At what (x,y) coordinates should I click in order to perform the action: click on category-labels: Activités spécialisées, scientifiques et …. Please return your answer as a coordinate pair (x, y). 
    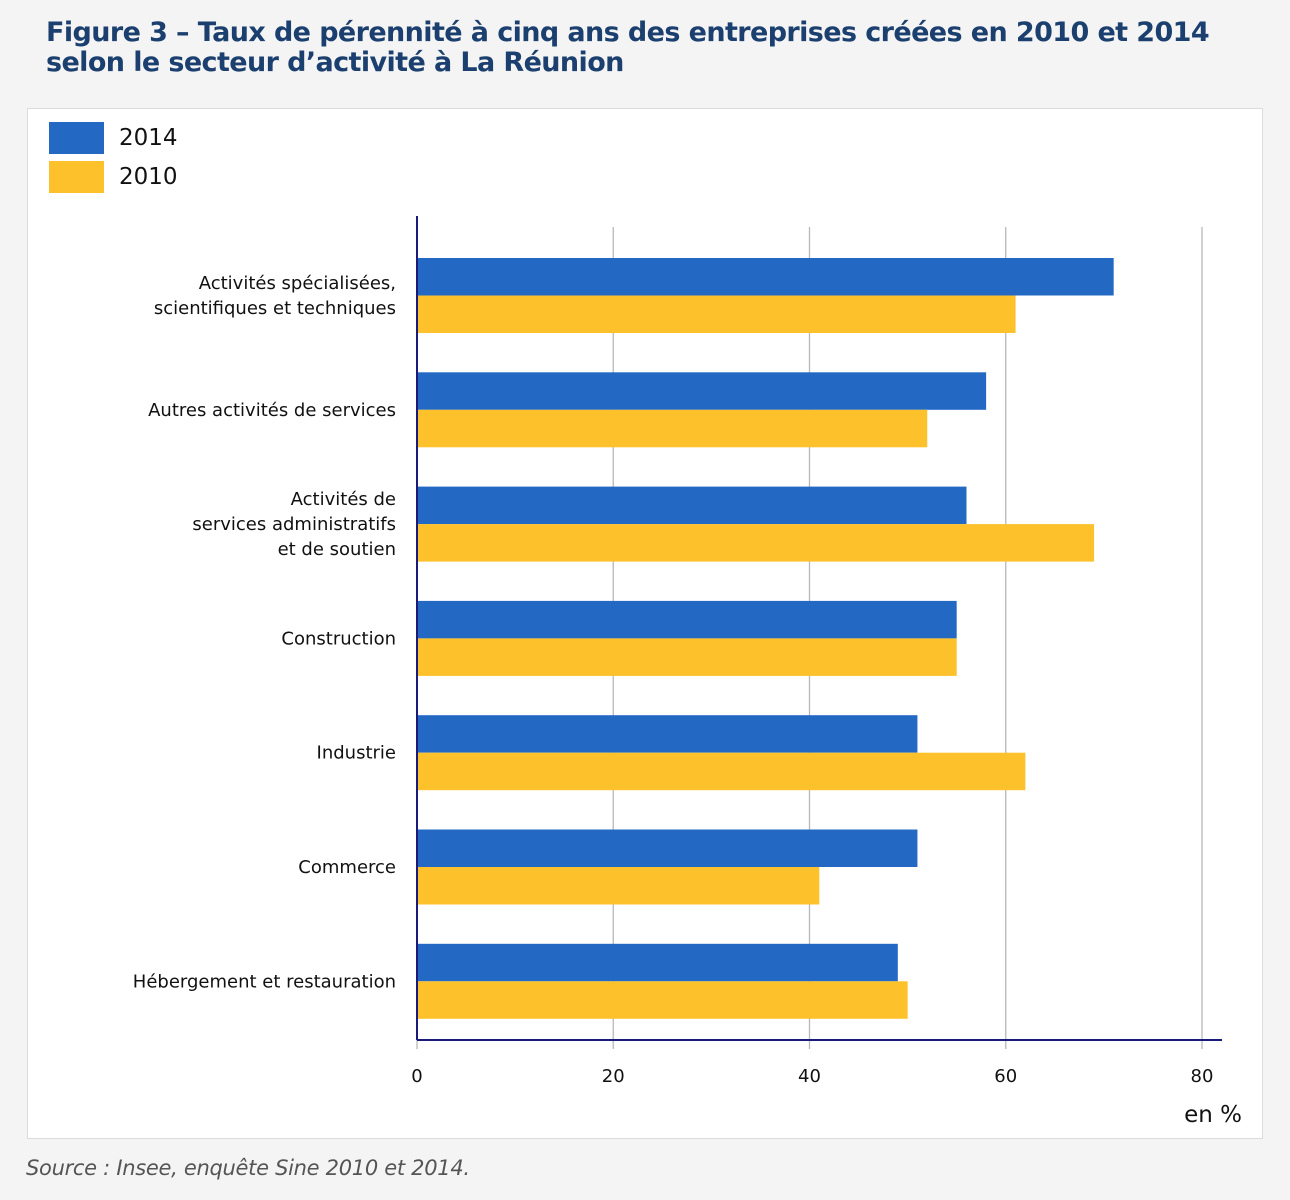
    Looking at the image, I should click on (264, 632).